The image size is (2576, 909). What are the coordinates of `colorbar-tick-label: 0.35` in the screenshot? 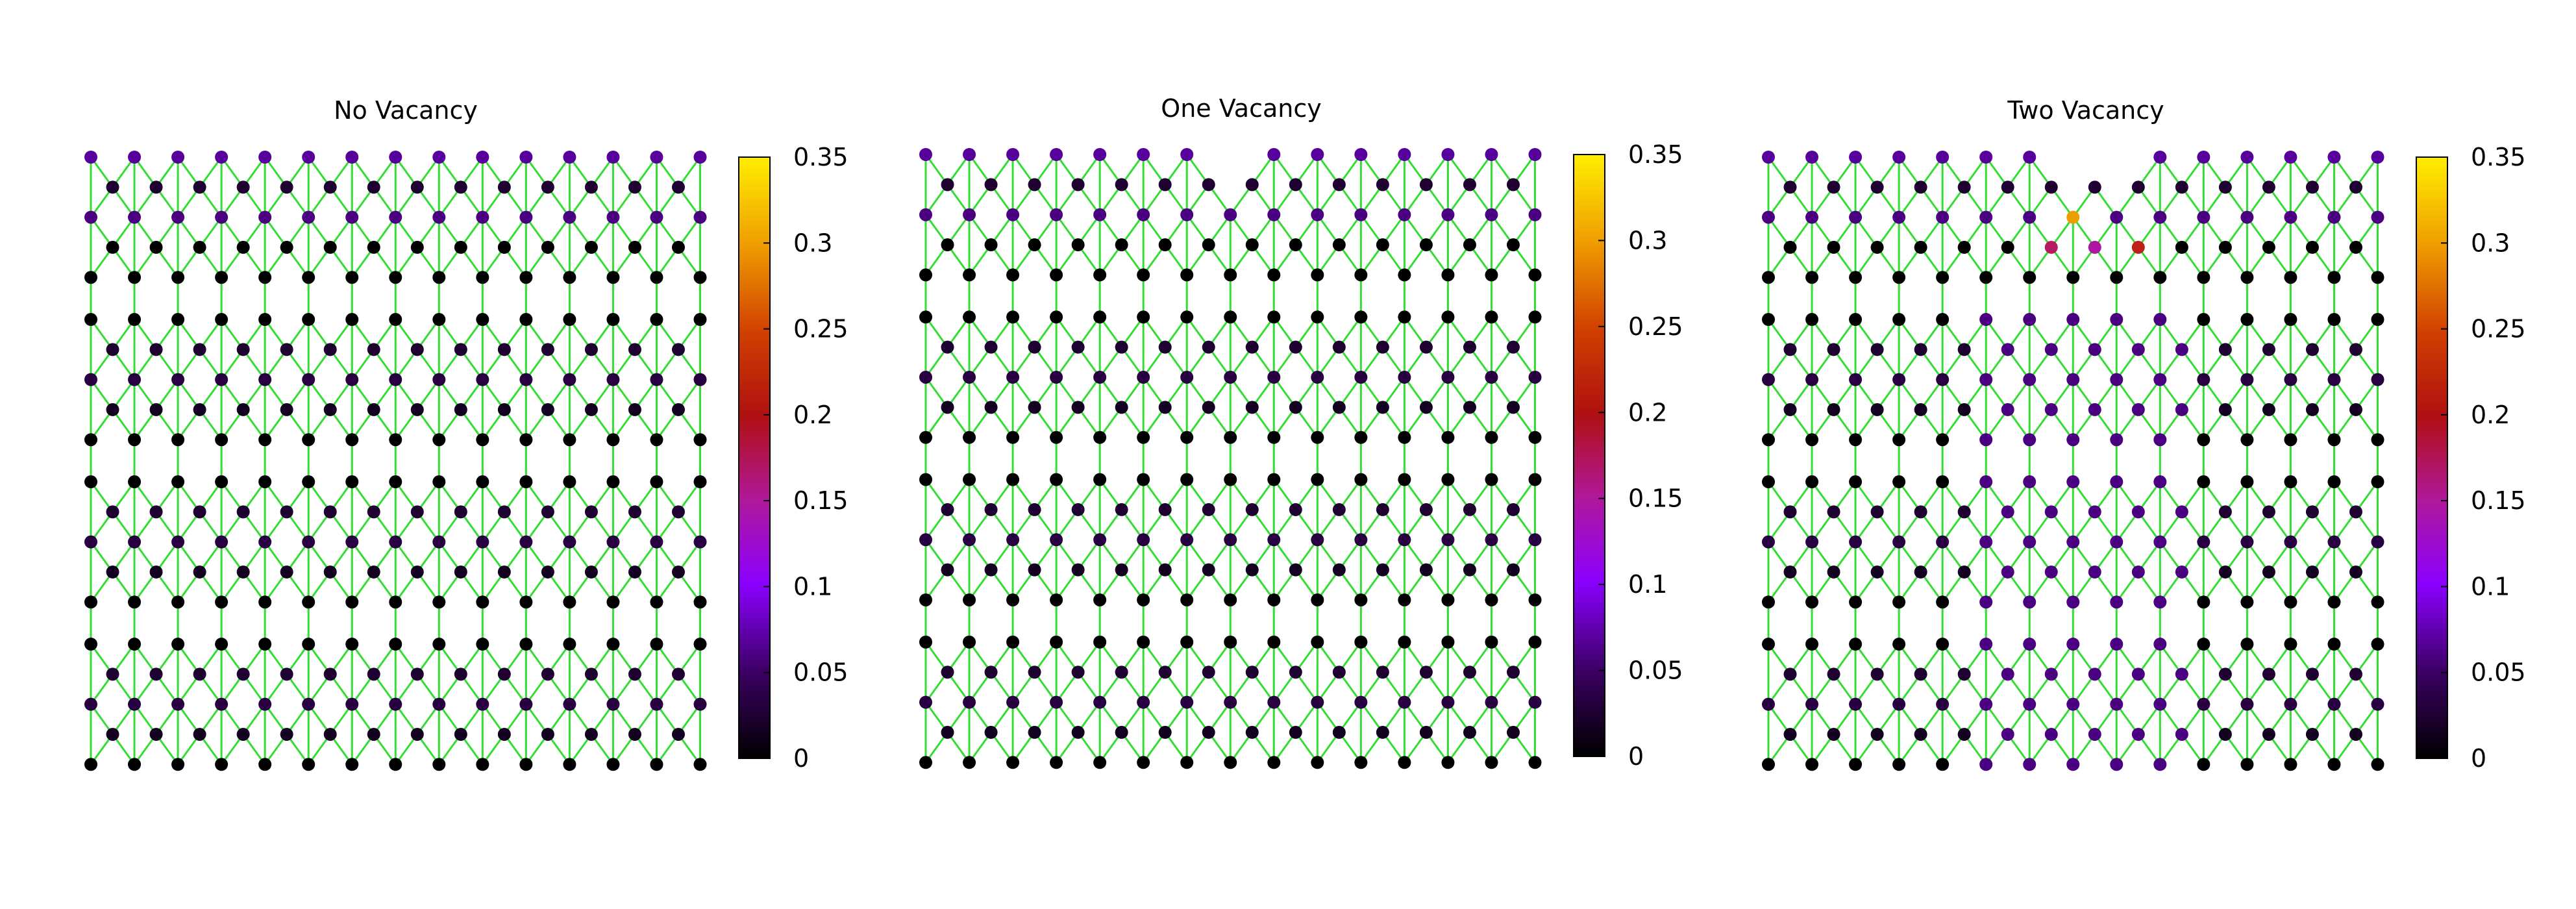 It's located at (1655, 154).